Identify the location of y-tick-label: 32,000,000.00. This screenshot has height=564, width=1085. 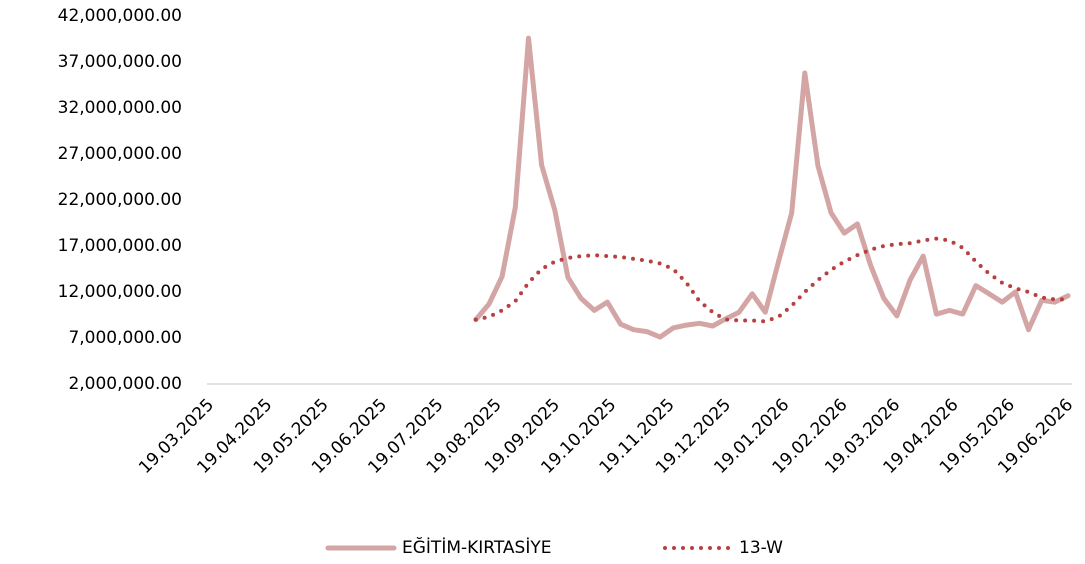
(120, 108).